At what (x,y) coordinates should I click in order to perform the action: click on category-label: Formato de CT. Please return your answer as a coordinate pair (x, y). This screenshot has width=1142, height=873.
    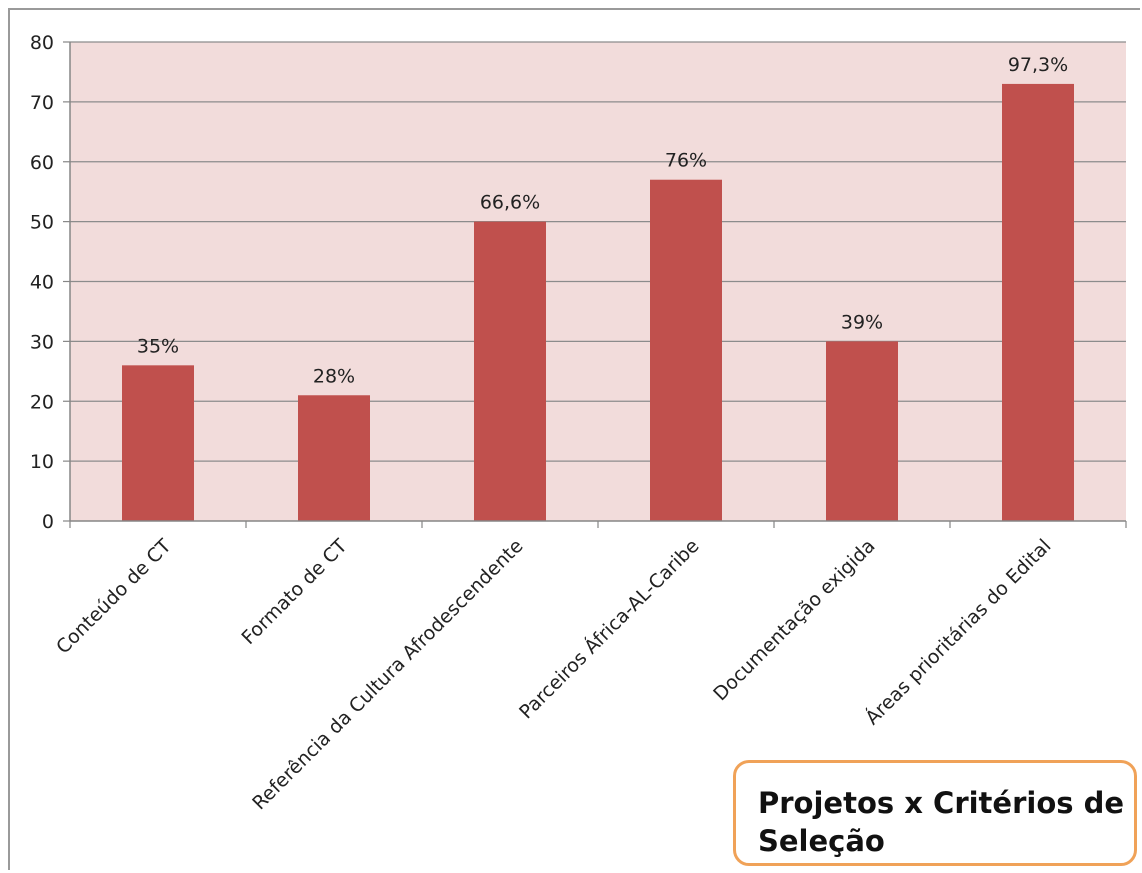
    Looking at the image, I should click on (294, 592).